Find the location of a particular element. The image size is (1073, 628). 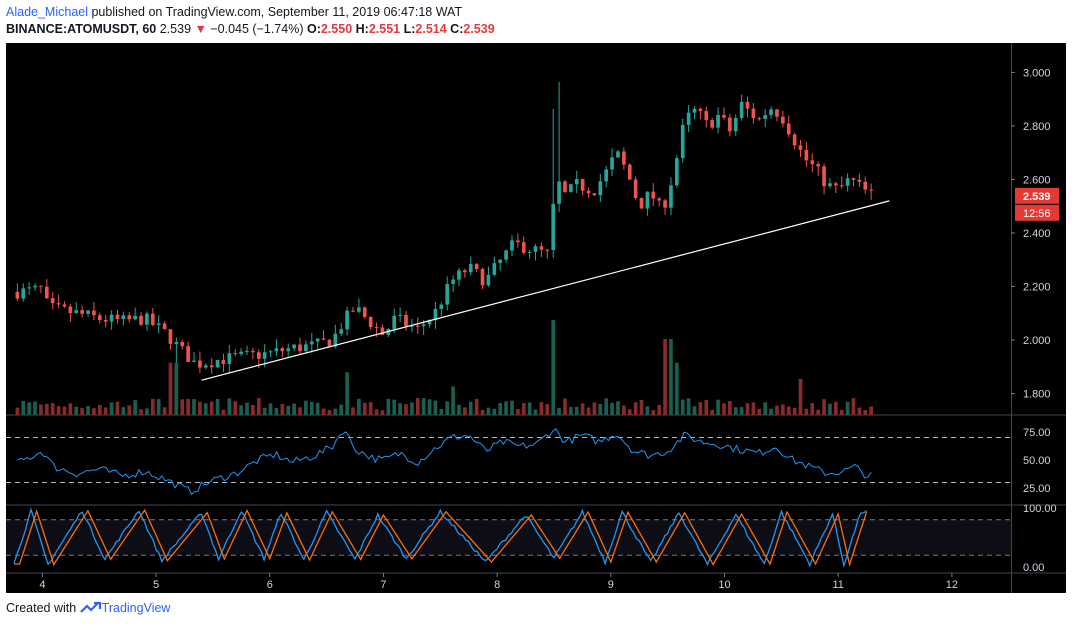

stoch-d-line is located at coordinates (441, 537).